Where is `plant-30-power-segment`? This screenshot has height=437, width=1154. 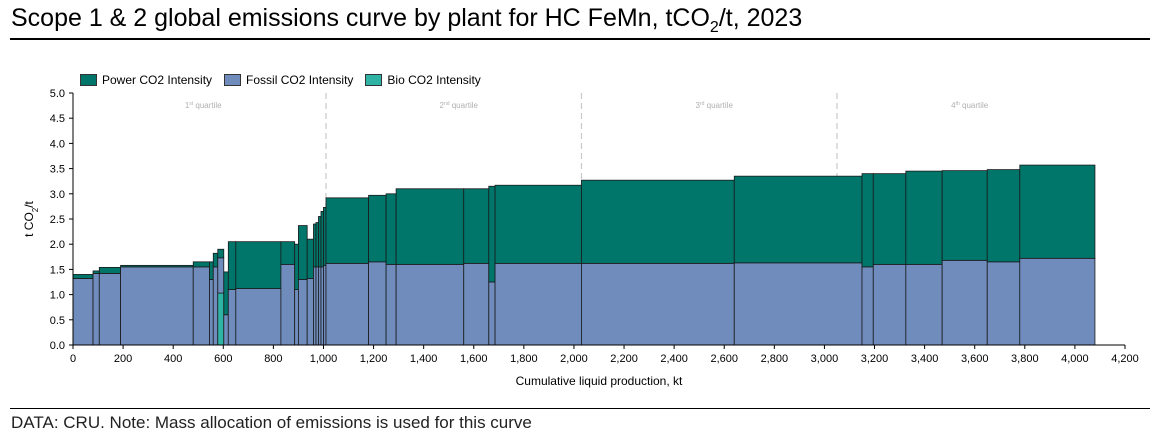
plant-30-power-segment is located at coordinates (867, 220).